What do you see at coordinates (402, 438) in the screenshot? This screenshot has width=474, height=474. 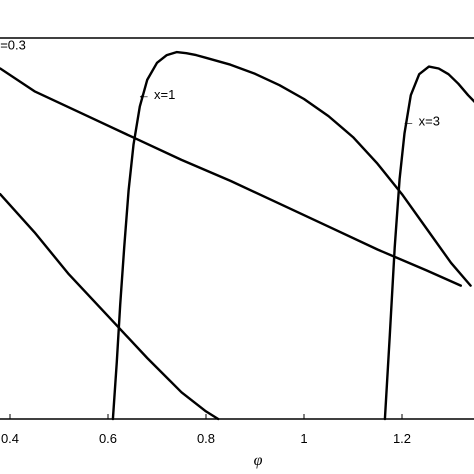 I see `x-tick-label: 1.2` at bounding box center [402, 438].